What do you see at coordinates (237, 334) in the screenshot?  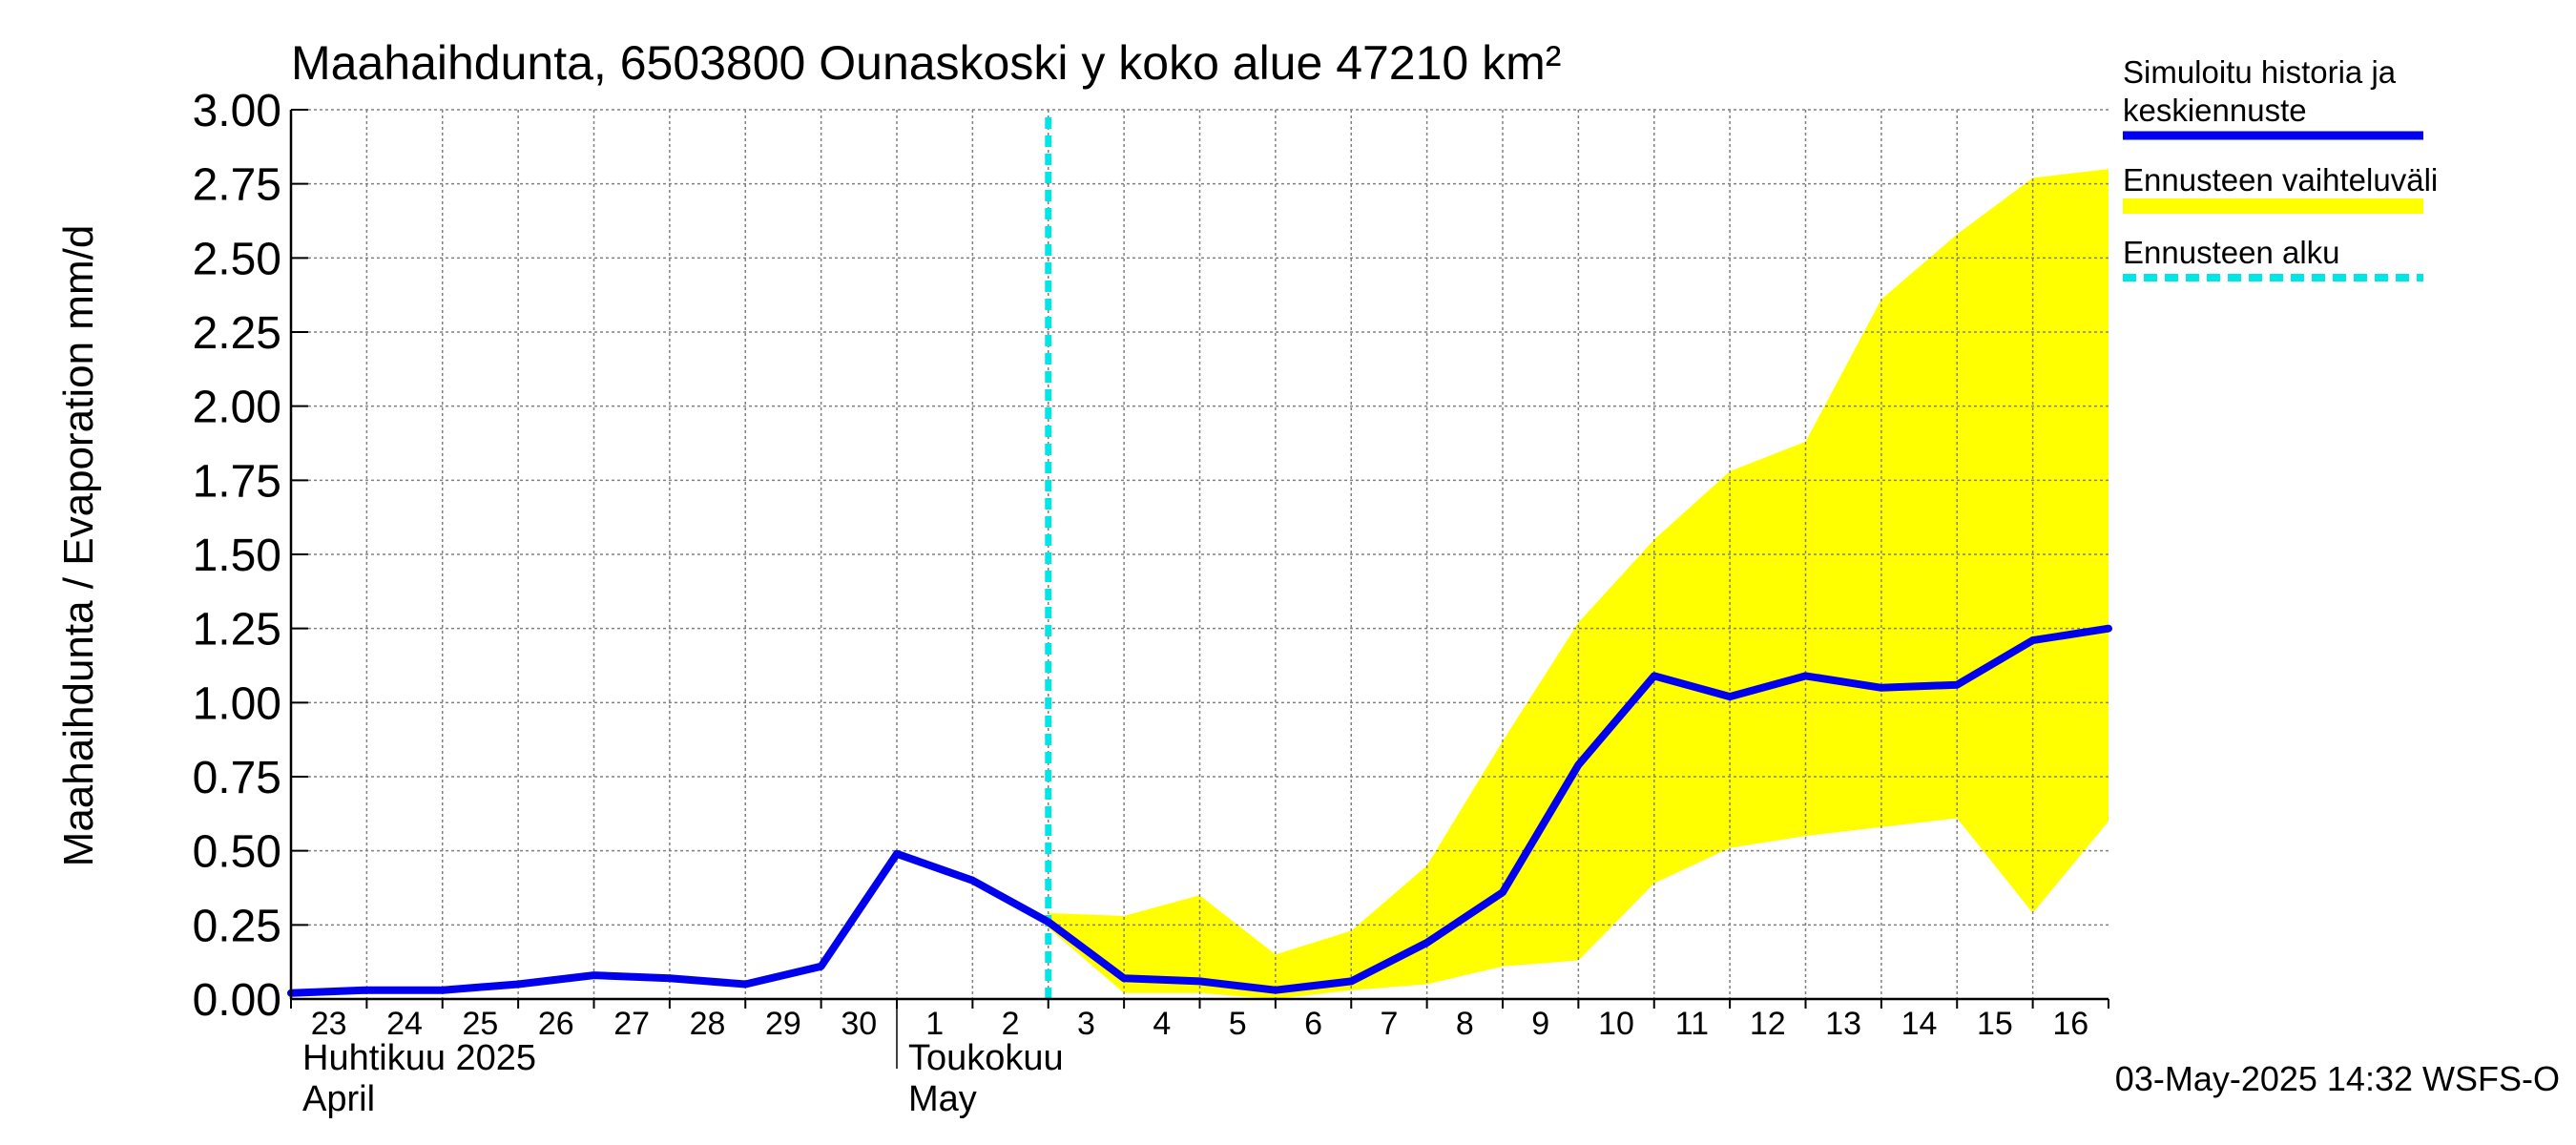 I see `y-tick-label: 2.25` at bounding box center [237, 334].